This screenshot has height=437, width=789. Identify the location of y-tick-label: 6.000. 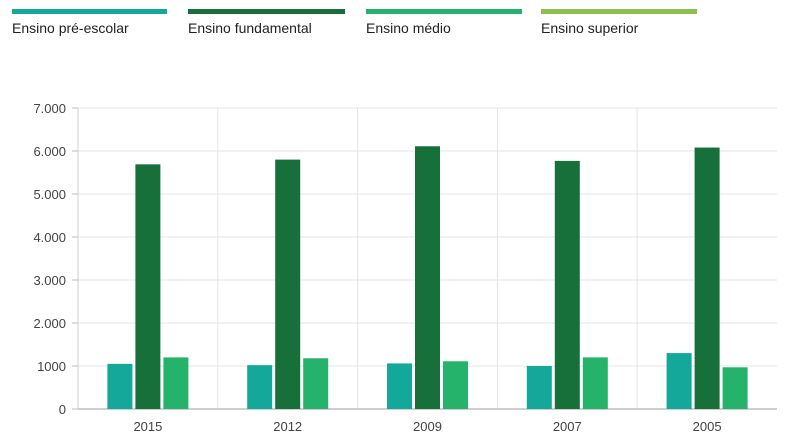
(49, 151).